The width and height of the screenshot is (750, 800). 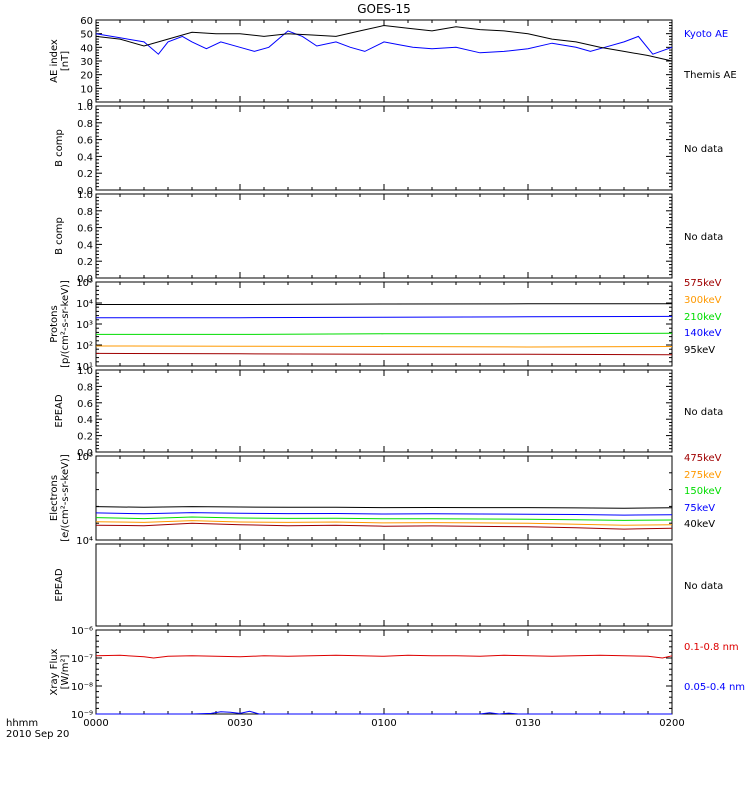 What do you see at coordinates (86, 35) in the screenshot?
I see `ytick-label: 50` at bounding box center [86, 35].